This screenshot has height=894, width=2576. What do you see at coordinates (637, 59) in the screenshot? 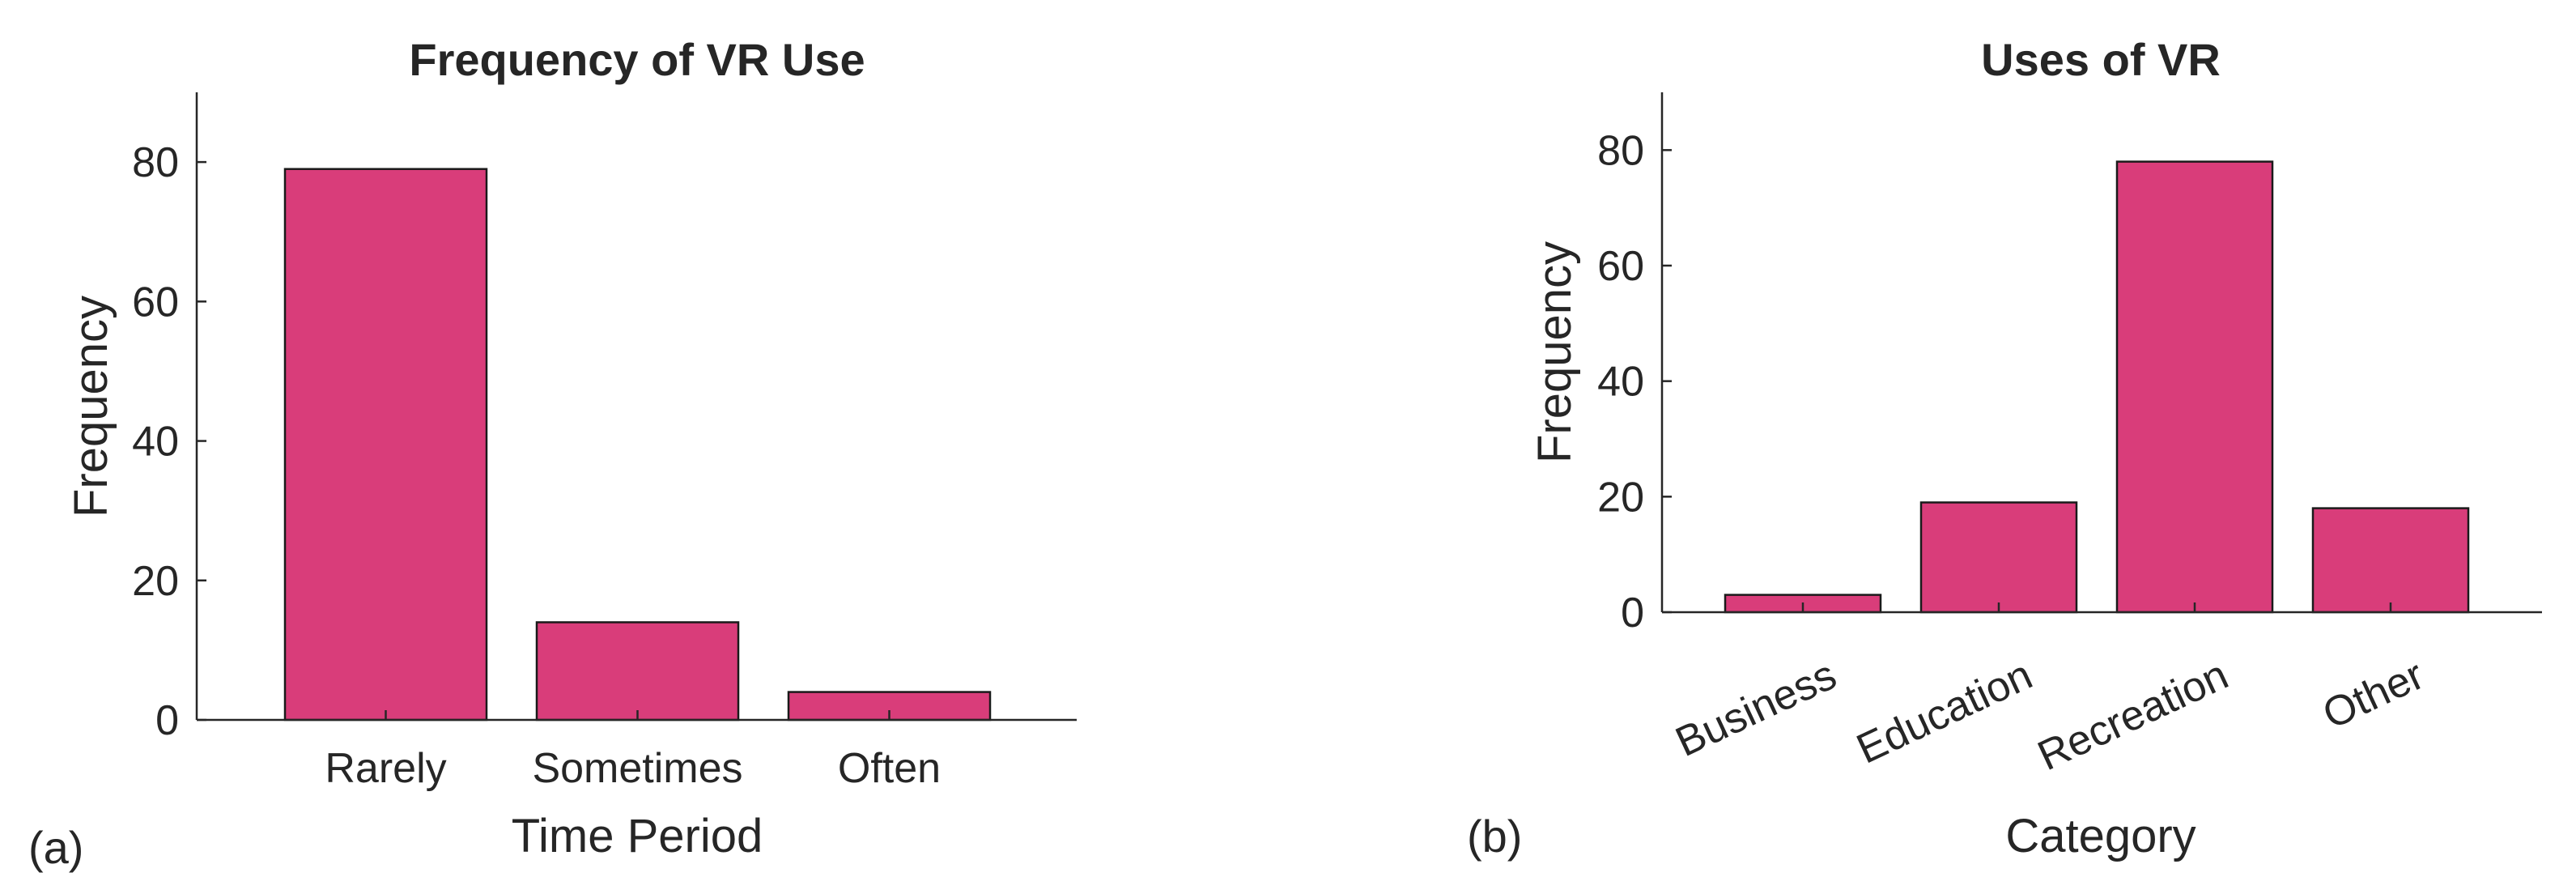
I see `chart-title: Frequency of VR Use` at bounding box center [637, 59].